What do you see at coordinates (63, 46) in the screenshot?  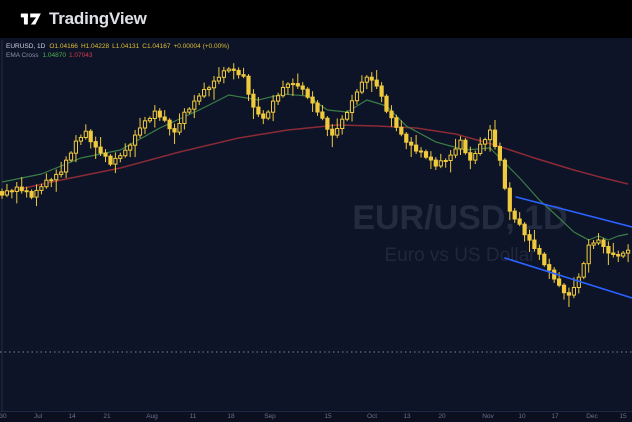 I see `legend-open: O1.04166` at bounding box center [63, 46].